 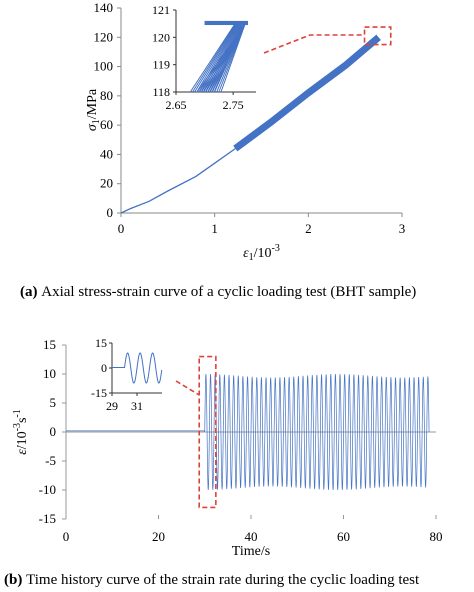 I want to click on y-tick-label: -5, so click(x=50, y=460).